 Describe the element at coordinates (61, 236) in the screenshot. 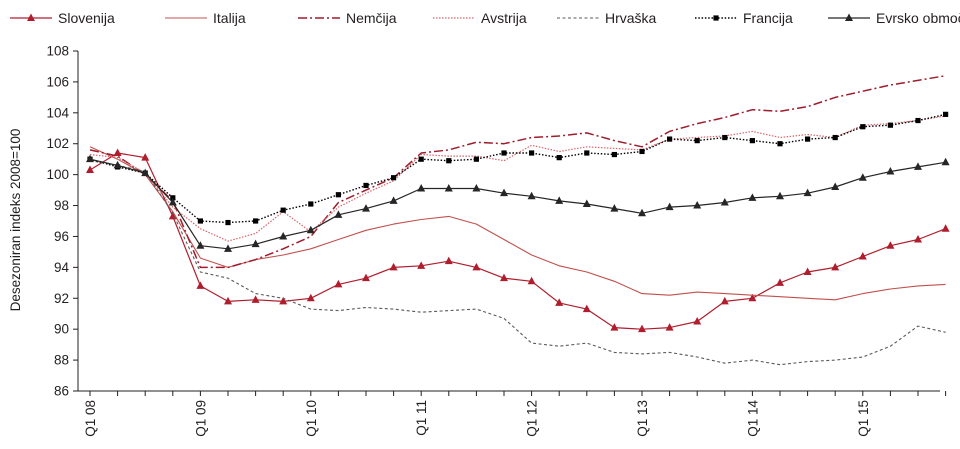

I see `y-tick-label: 96` at that location.